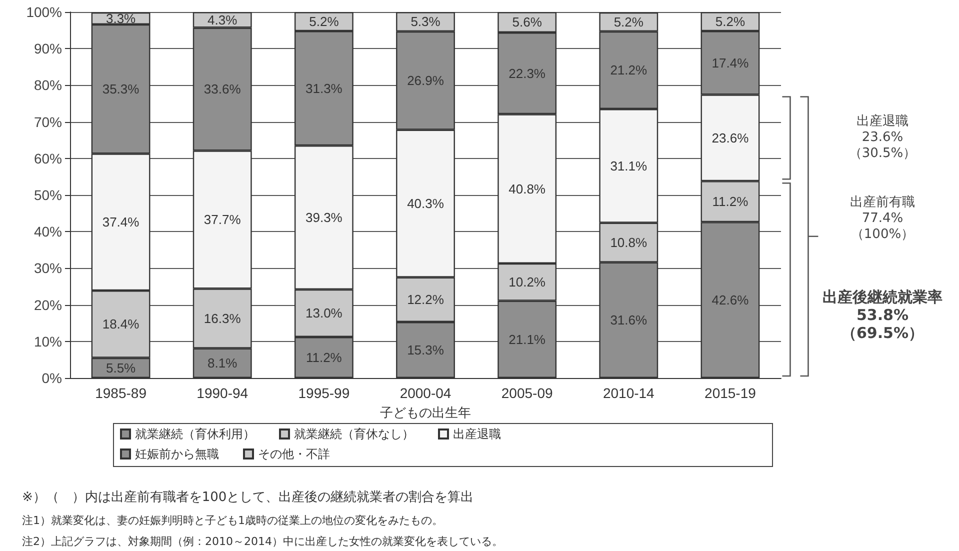 This screenshot has width=959, height=551. Describe the element at coordinates (629, 320) in the screenshot. I see `data-label: 31.6%` at that location.